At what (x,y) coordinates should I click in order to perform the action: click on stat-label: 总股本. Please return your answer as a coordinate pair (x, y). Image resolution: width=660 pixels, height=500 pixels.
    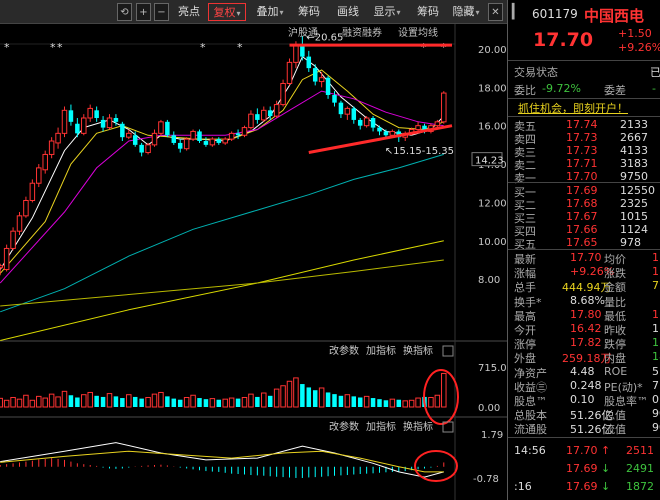
    Looking at the image, I should click on (530, 416).